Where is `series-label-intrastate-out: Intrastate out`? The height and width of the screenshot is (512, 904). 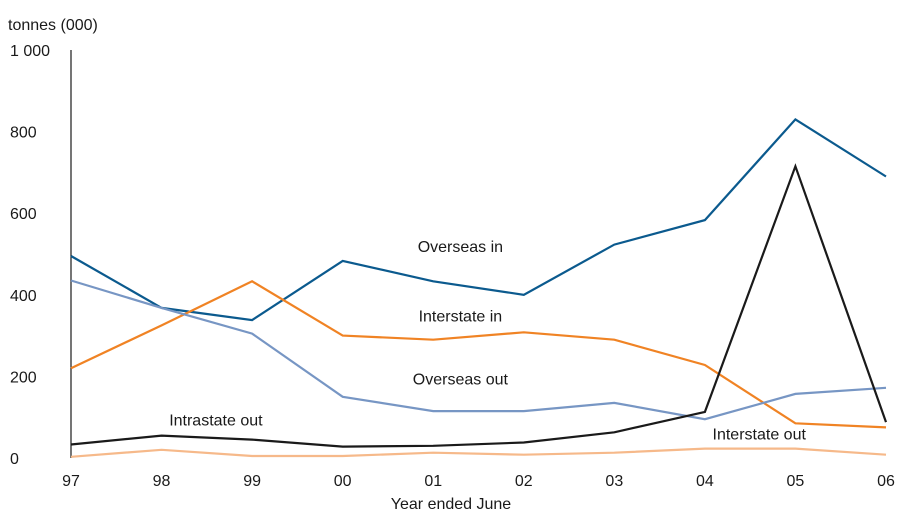
series-label-intrastate-out: Intrastate out is located at coordinates (216, 420).